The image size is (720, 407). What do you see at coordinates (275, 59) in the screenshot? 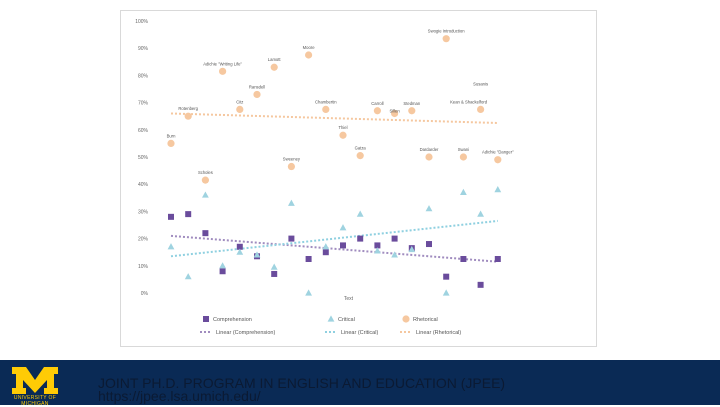
I see `point-annotation: Lamott` at bounding box center [275, 59].